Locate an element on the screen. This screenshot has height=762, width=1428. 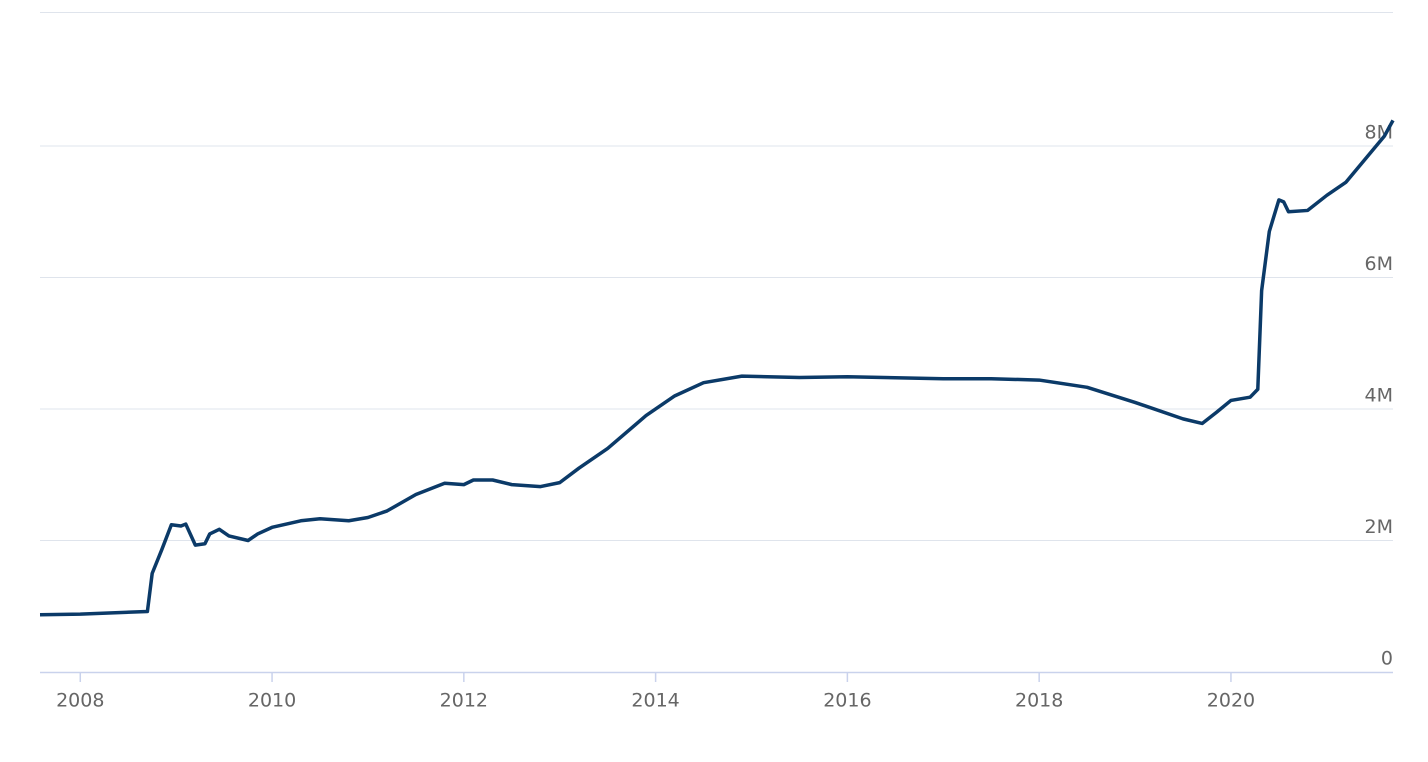
y-tick-label: 8M is located at coordinates (1379, 133).